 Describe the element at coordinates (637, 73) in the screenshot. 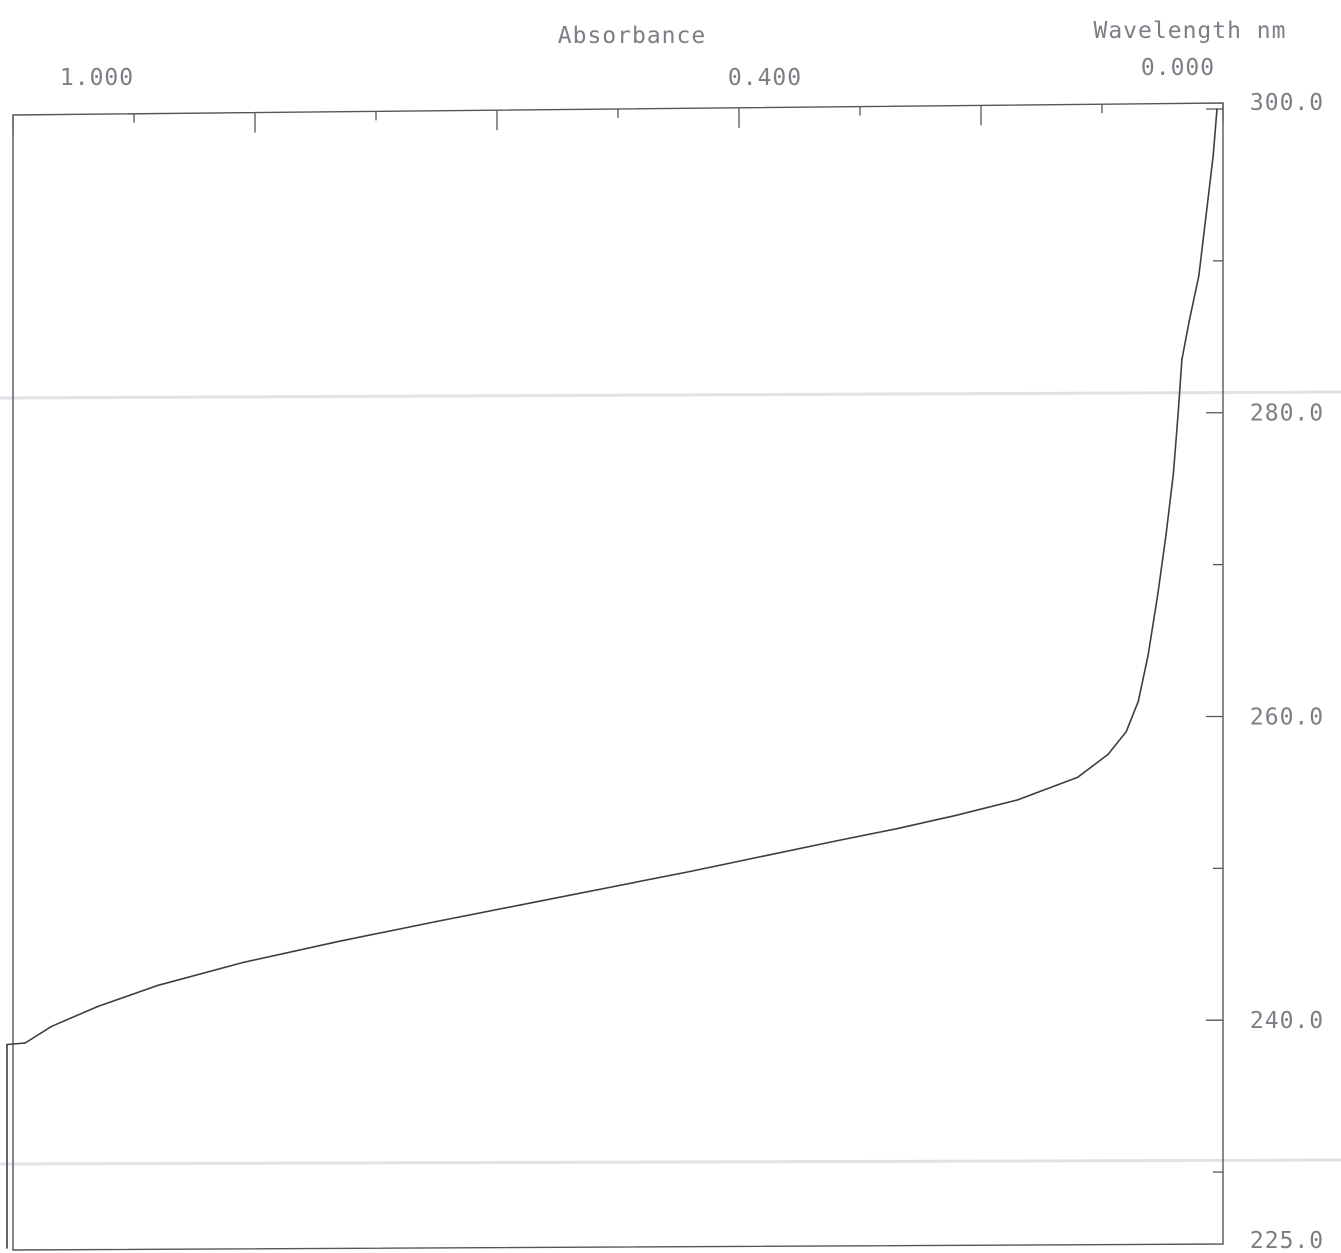

I see `x-axis-tick-labels: 1.000 0.400 0.000` at that location.